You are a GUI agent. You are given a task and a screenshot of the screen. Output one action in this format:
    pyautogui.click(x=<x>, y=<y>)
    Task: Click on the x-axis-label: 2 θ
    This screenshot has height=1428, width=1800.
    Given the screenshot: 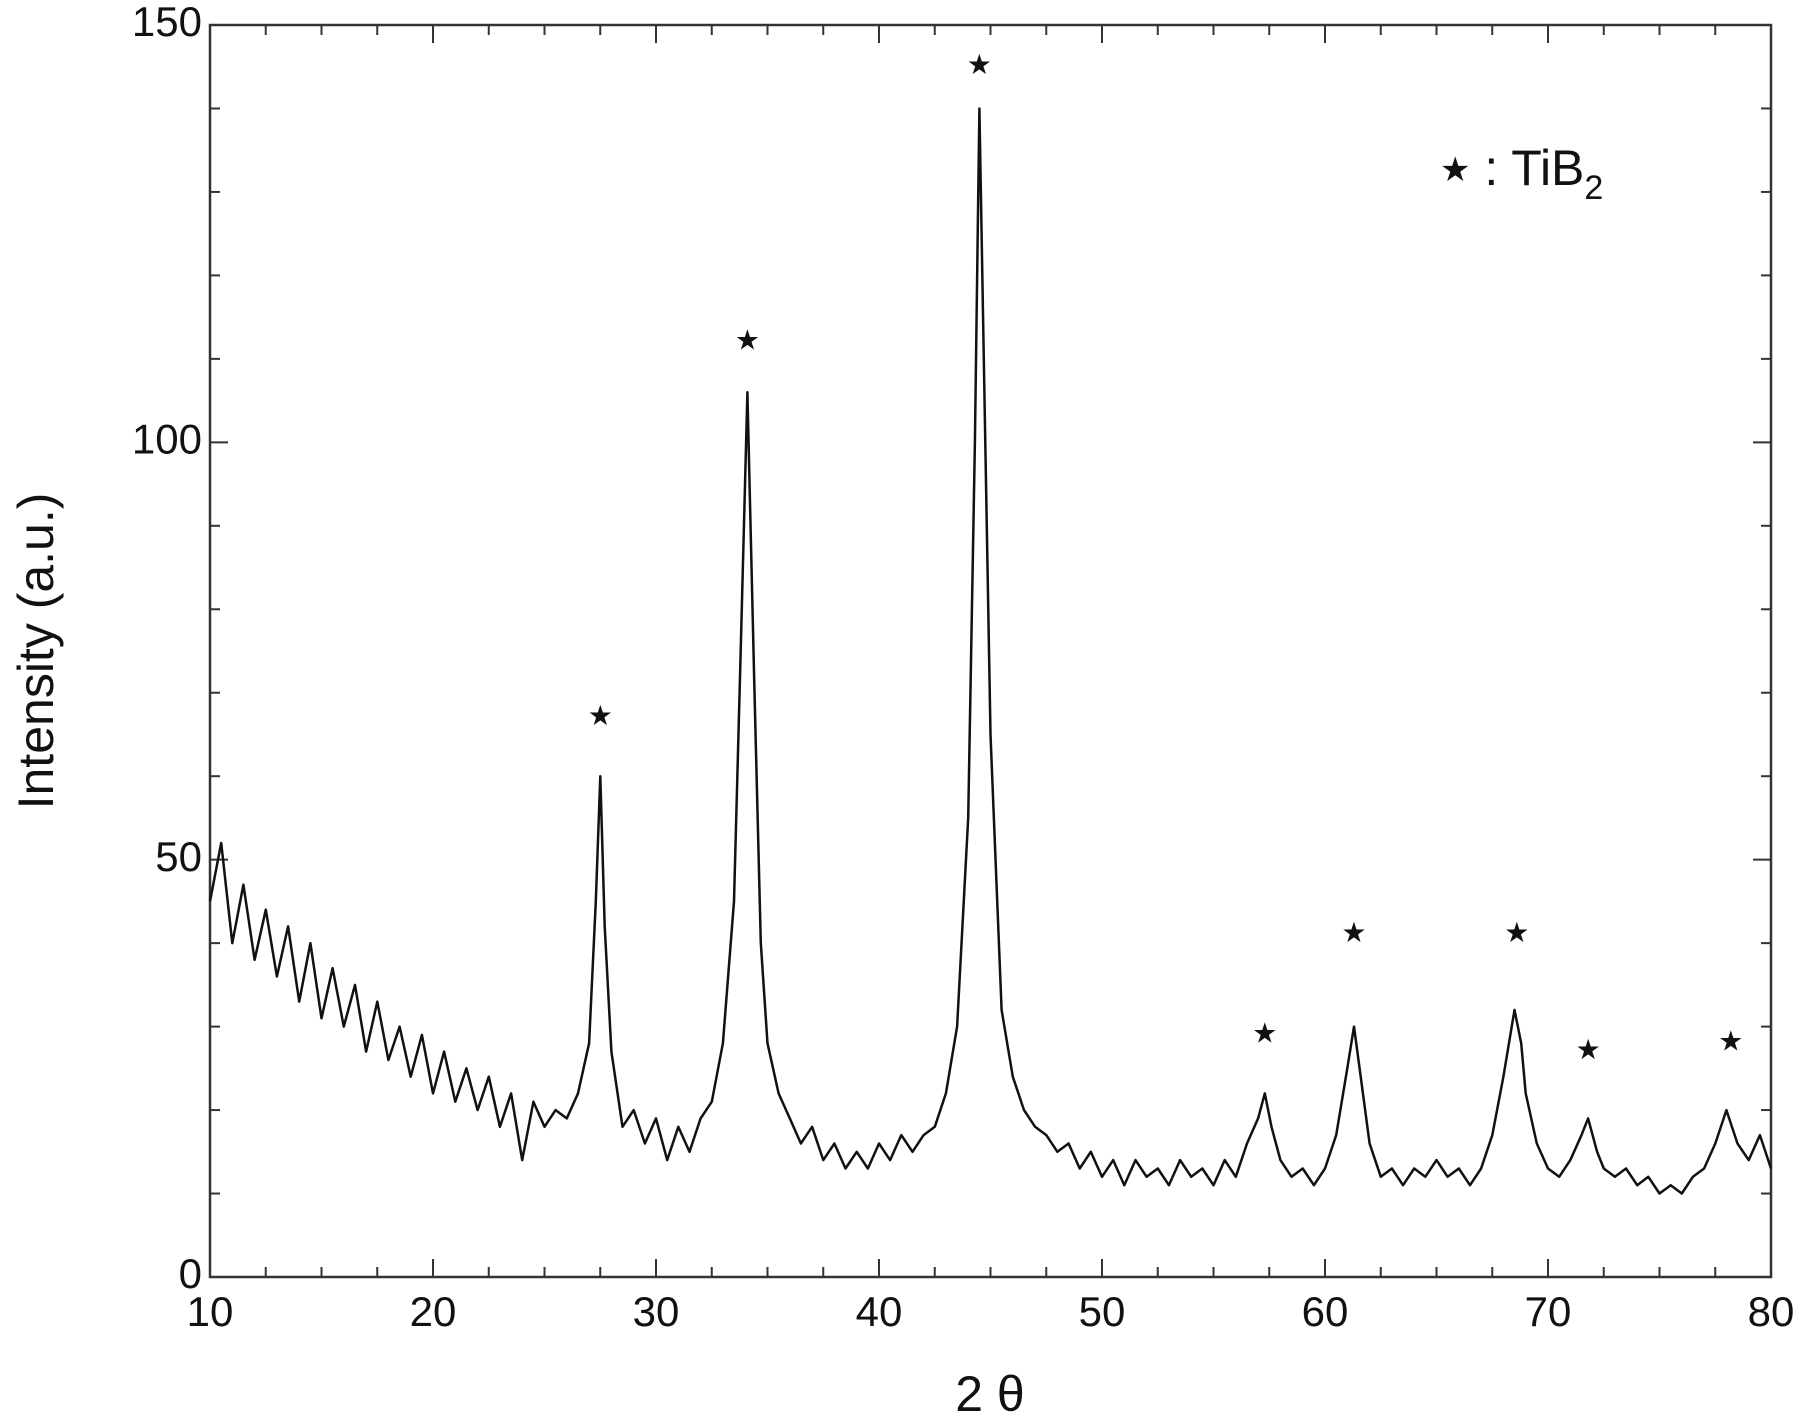 What is the action you would take?
    pyautogui.click(x=990, y=1394)
    